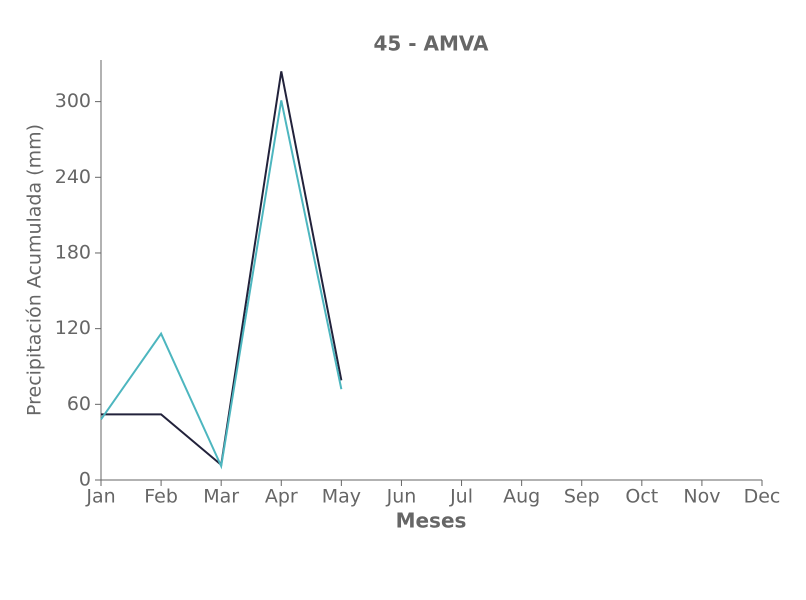 This screenshot has width=806, height=600. Describe the element at coordinates (73, 252) in the screenshot. I see `y-tick-label: 180` at that location.